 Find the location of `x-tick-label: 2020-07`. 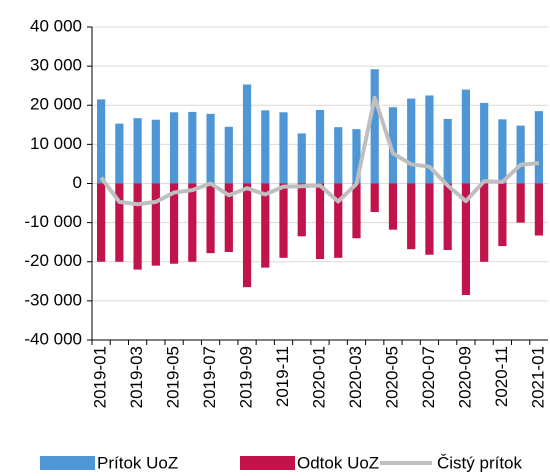

x-tick-label: 2020-07 is located at coordinates (428, 377).